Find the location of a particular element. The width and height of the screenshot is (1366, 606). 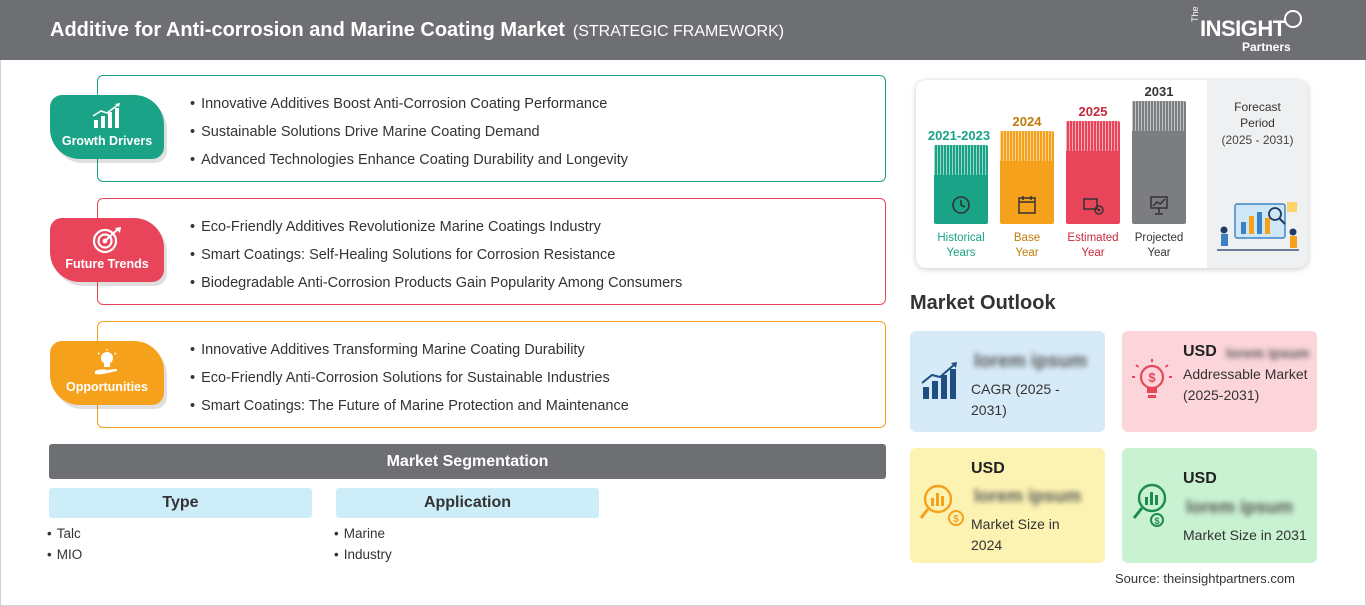

size-2031-usd: USD is located at coordinates (1200, 478).